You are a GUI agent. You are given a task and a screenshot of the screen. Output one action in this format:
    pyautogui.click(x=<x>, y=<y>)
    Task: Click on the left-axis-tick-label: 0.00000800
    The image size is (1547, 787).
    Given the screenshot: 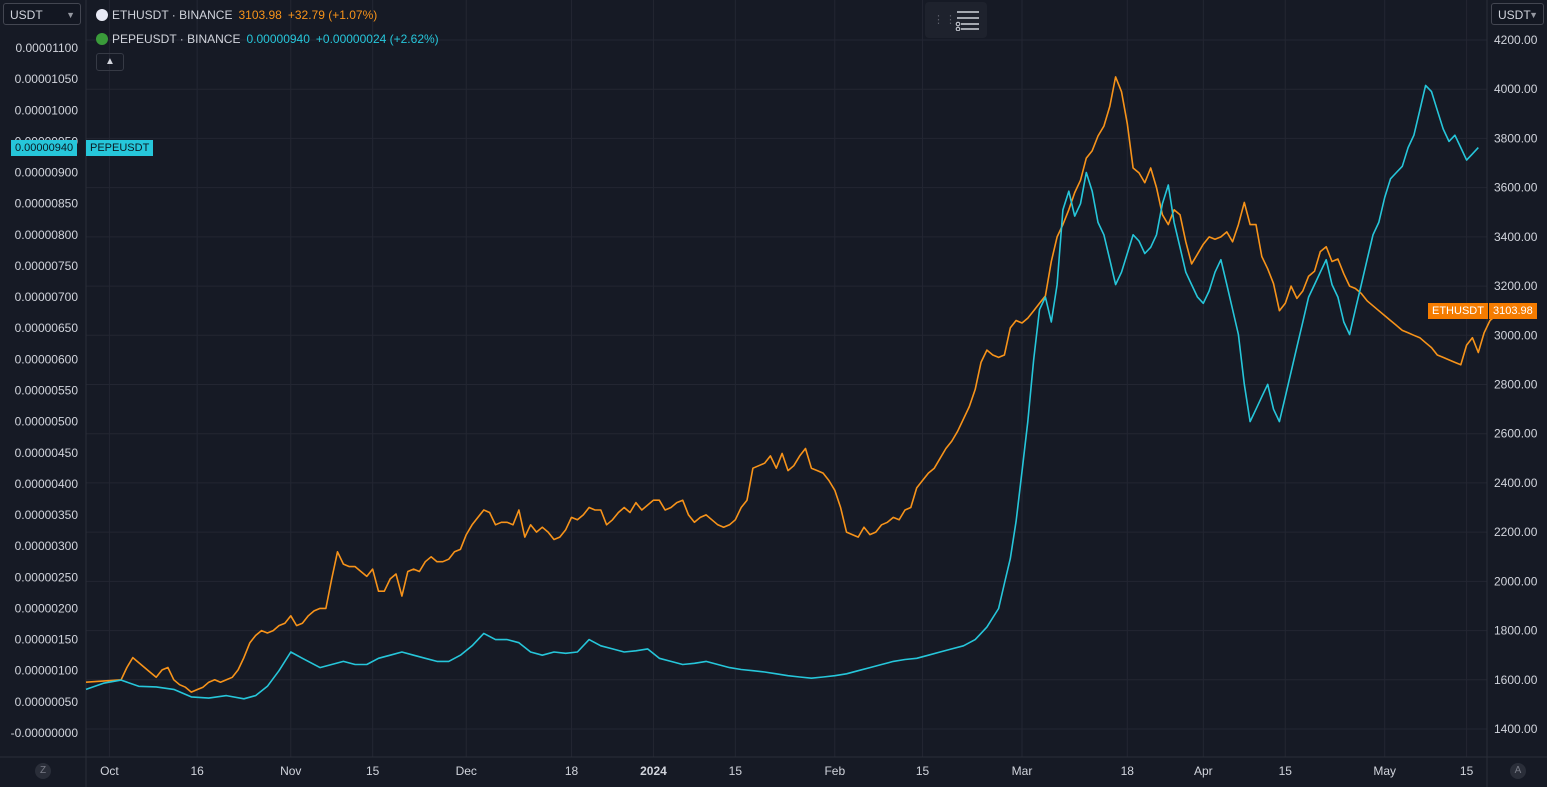 What is the action you would take?
    pyautogui.click(x=47, y=235)
    